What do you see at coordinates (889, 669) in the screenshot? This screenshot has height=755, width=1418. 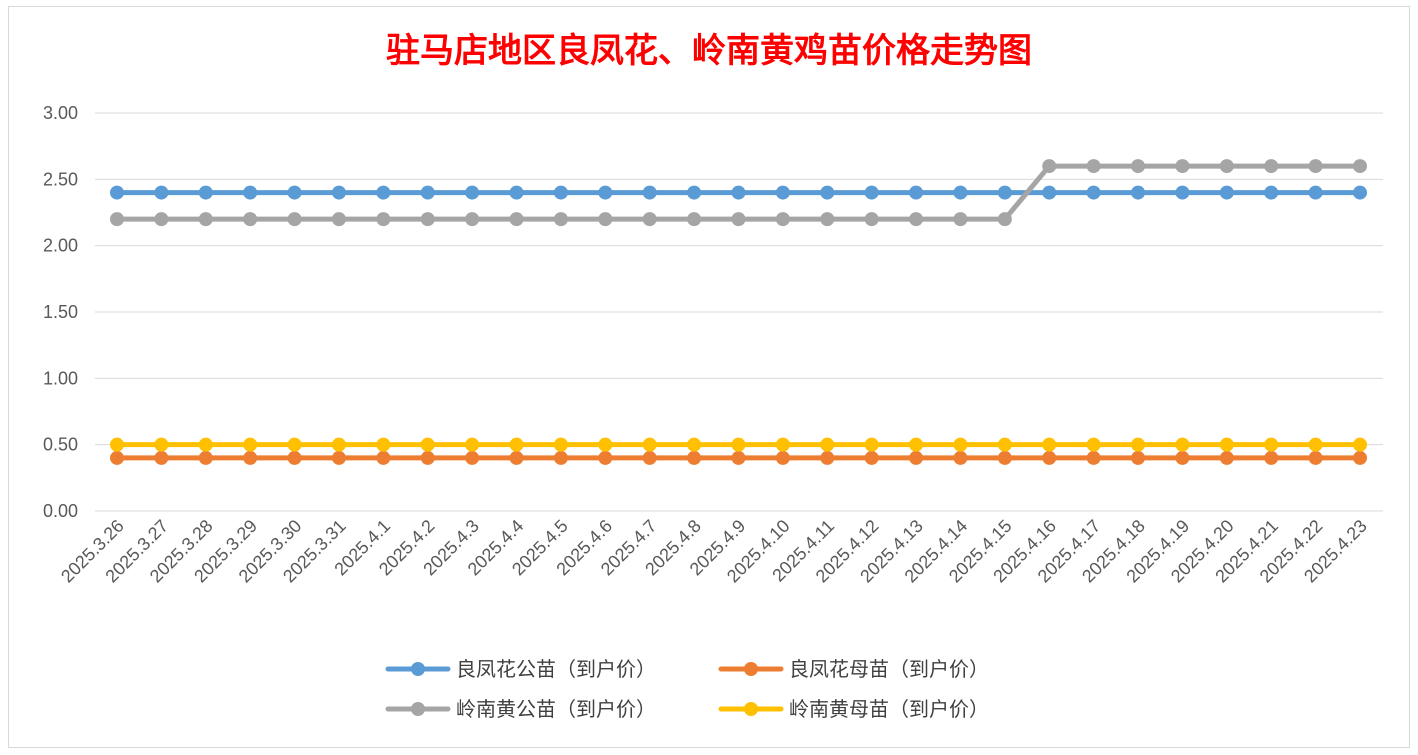 I see `legend-label: 良凤花母苗（到户价）` at bounding box center [889, 669].